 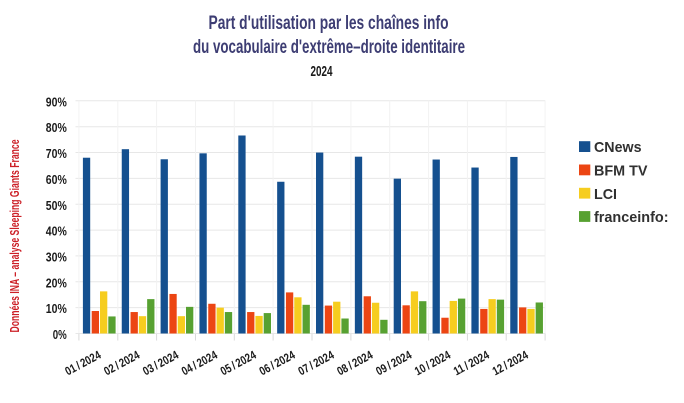 I want to click on svg-text: BFM TV, so click(x=621, y=171).